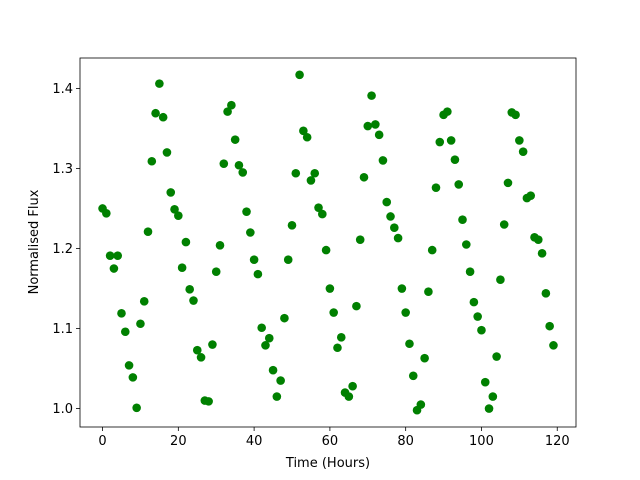 This screenshot has height=480, width=640. What do you see at coordinates (34, 241) in the screenshot?
I see `y-axis-label: Normalised Flux` at bounding box center [34, 241].